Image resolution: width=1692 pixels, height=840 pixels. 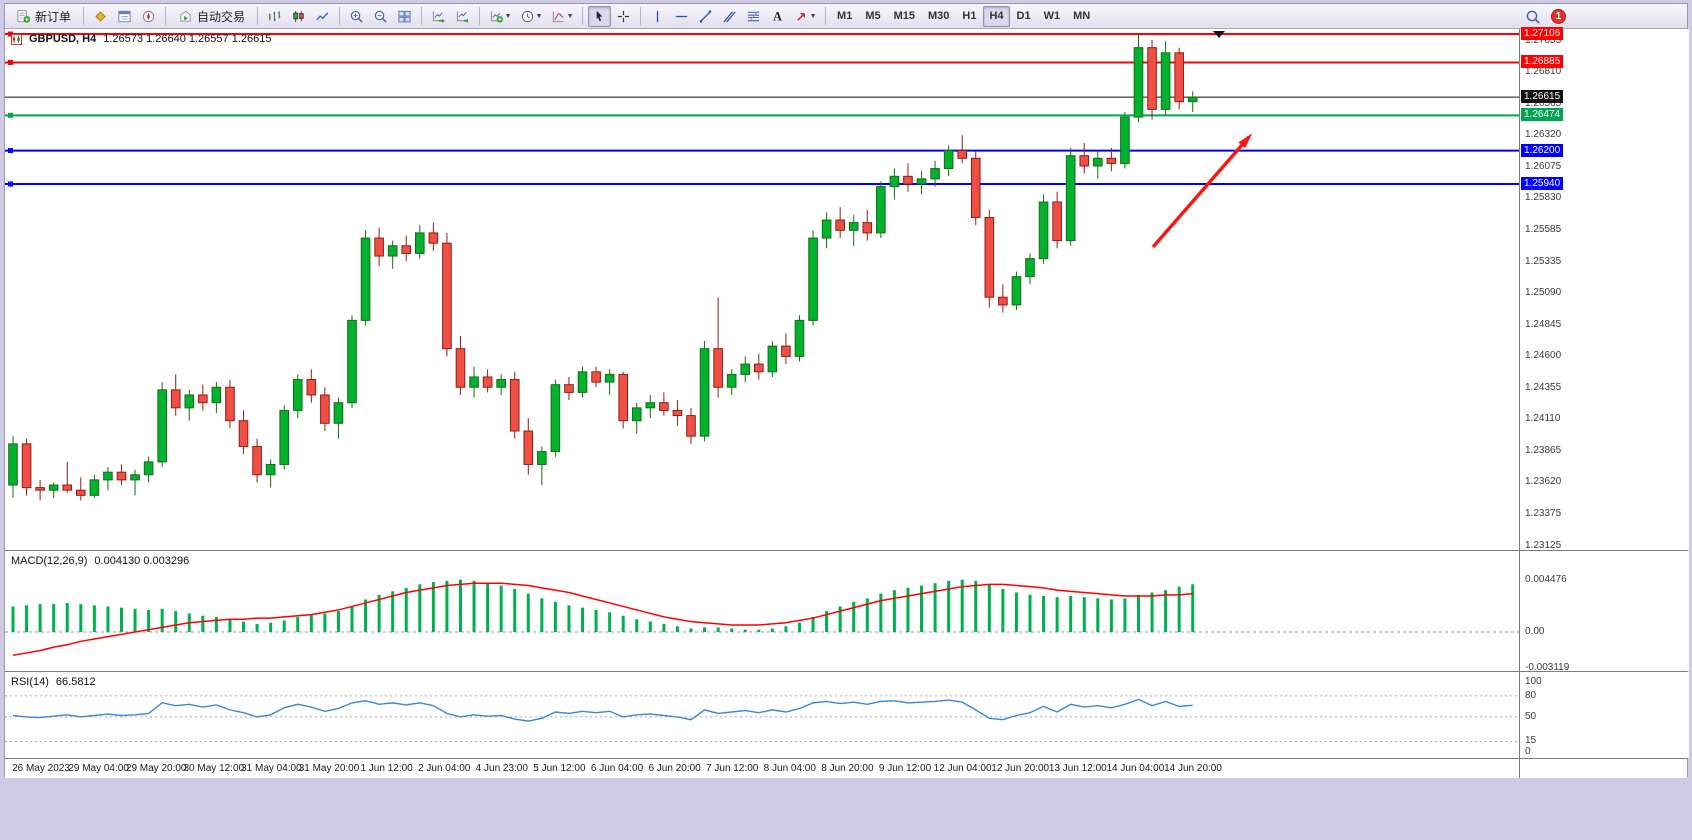 I want to click on timeframe-h1-button: H1, so click(x=969, y=16).